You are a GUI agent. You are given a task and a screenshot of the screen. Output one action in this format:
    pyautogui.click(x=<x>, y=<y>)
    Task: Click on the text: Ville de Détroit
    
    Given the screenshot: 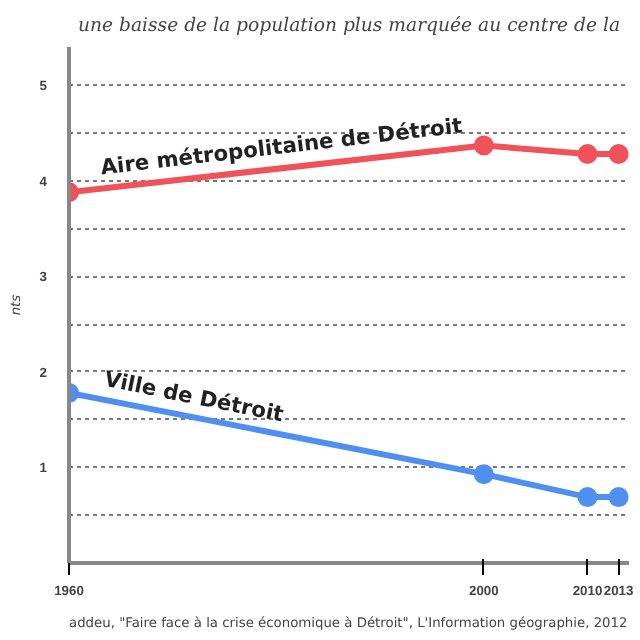 What is the action you would take?
    pyautogui.click(x=194, y=396)
    